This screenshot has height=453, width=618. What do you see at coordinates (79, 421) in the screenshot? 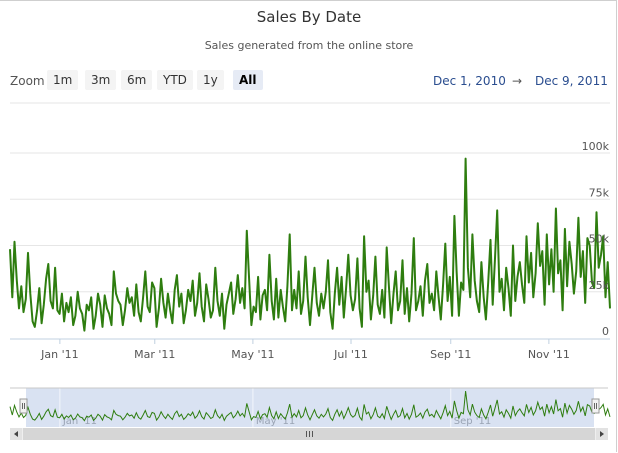
I see `navigator-x-label: Jan '11` at bounding box center [79, 421].